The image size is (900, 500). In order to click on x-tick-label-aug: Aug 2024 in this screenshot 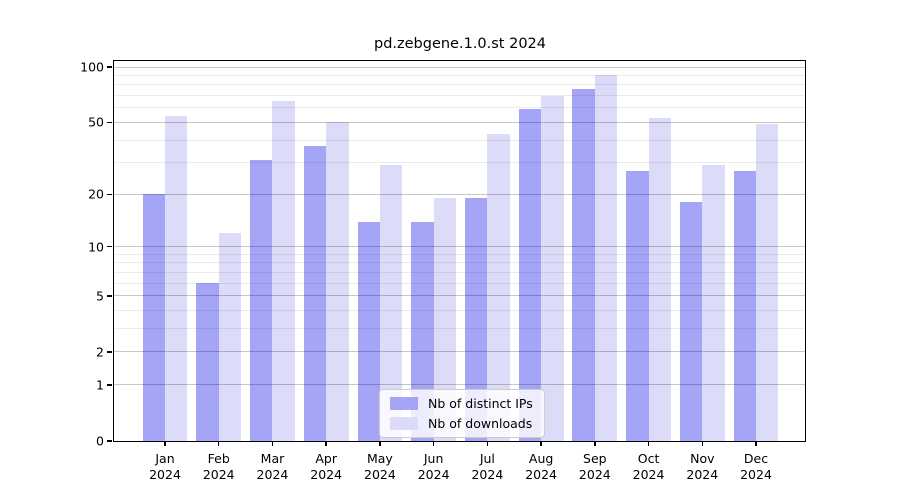, I will do `click(541, 466)`.